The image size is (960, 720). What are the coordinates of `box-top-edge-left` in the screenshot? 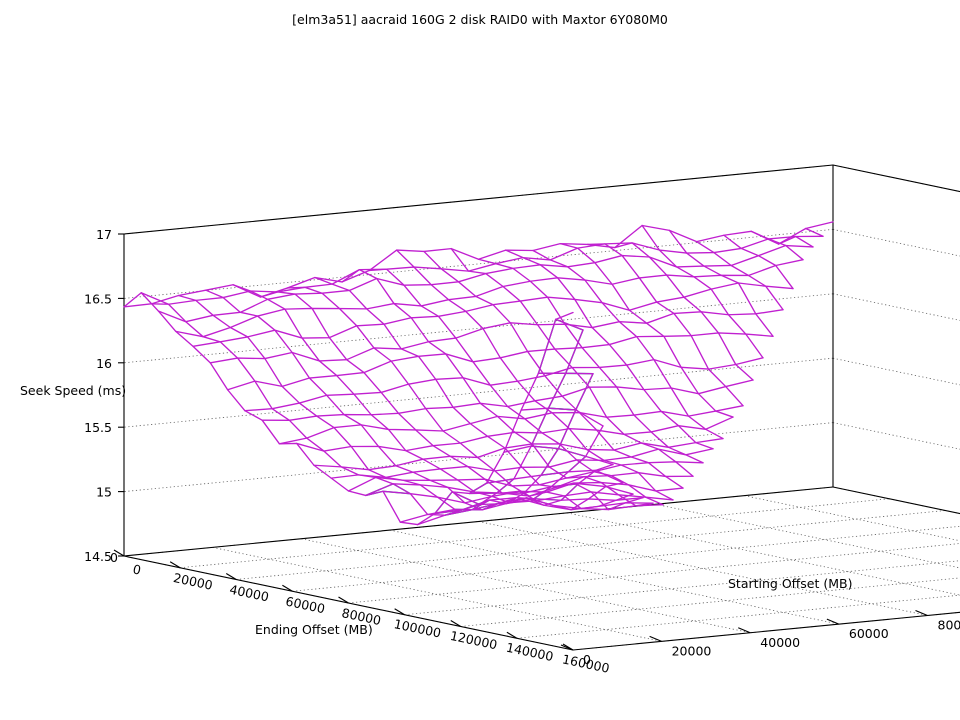 It's located at (478, 199).